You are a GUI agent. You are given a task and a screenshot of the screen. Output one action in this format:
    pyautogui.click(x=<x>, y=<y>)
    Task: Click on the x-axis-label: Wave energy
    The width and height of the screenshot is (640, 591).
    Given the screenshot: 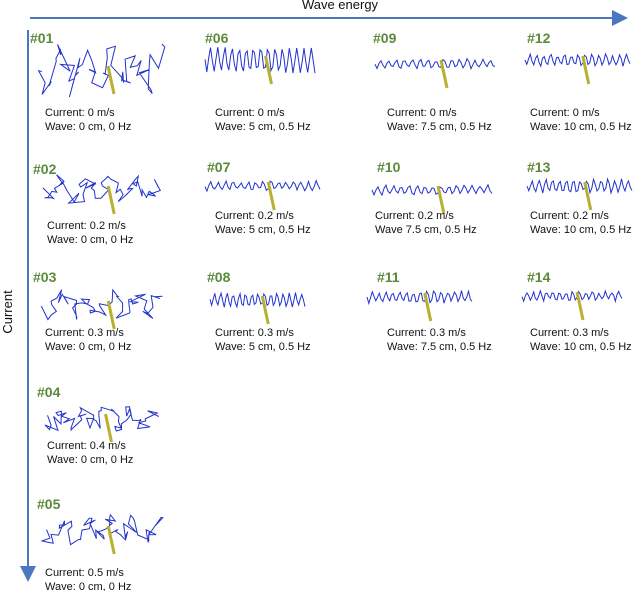 What is the action you would take?
    pyautogui.click(x=340, y=6)
    